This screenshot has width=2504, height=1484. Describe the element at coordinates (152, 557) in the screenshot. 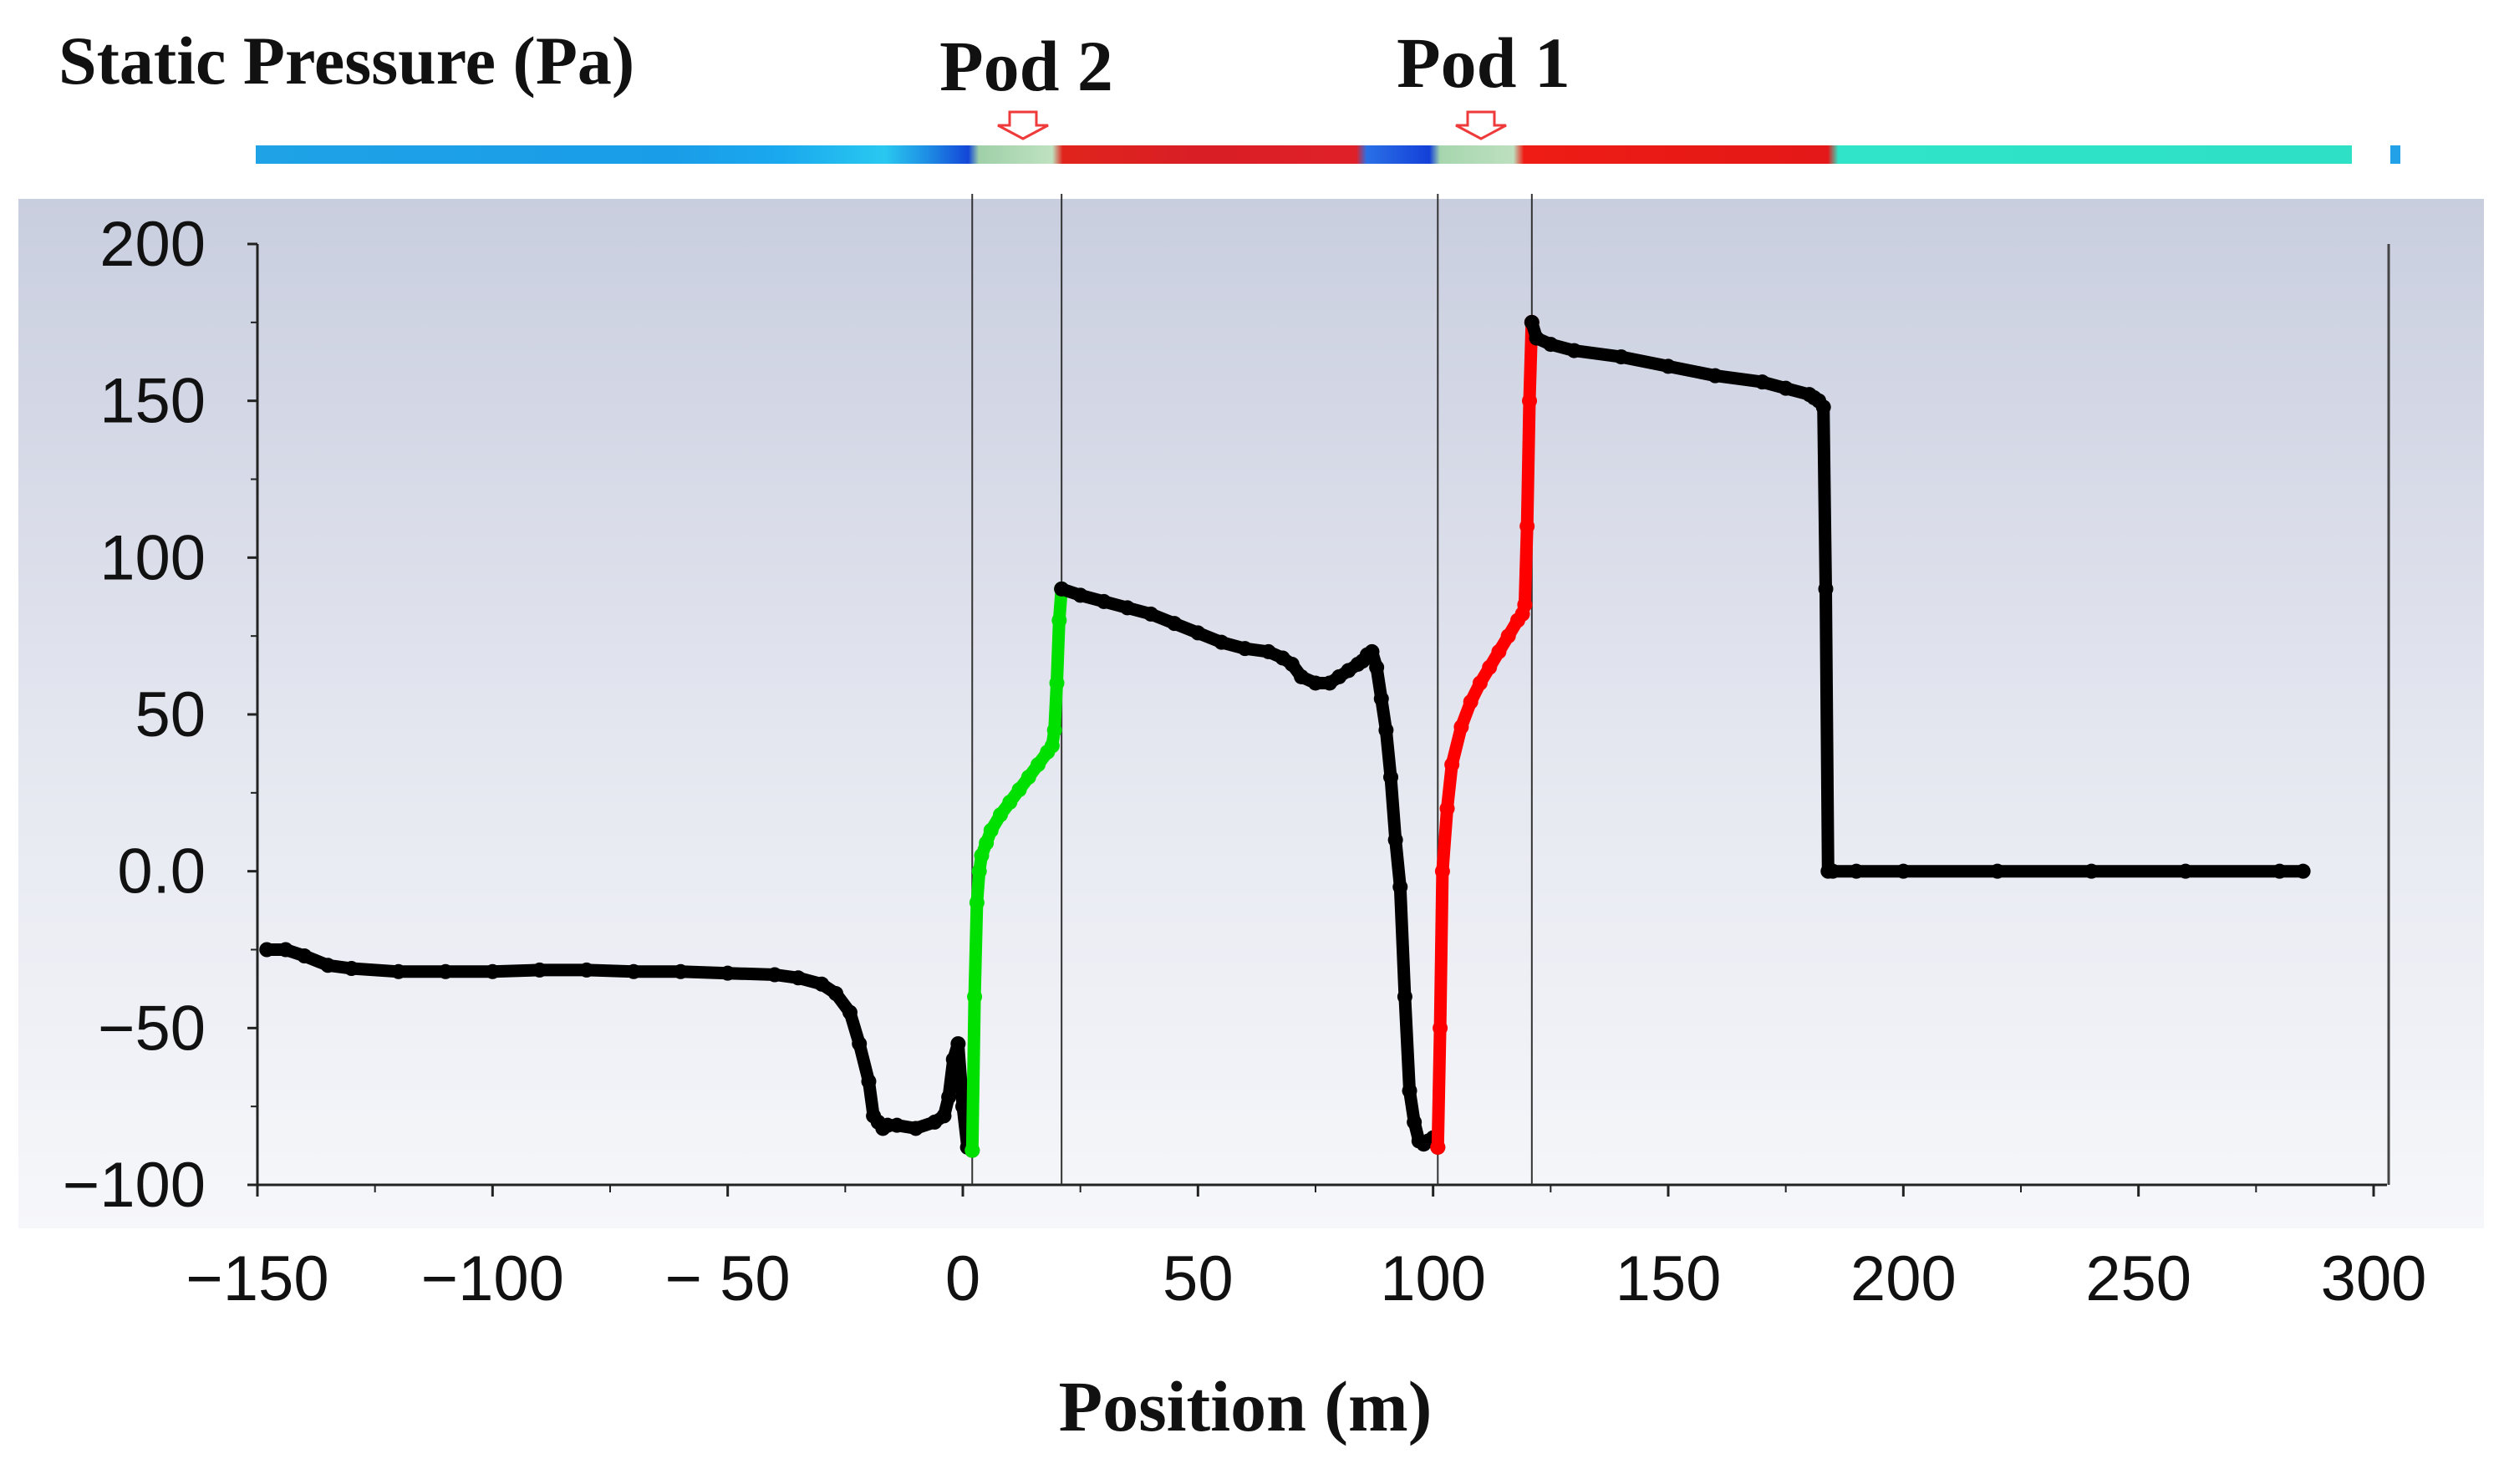

I see `y-tick-label: 100` at that location.